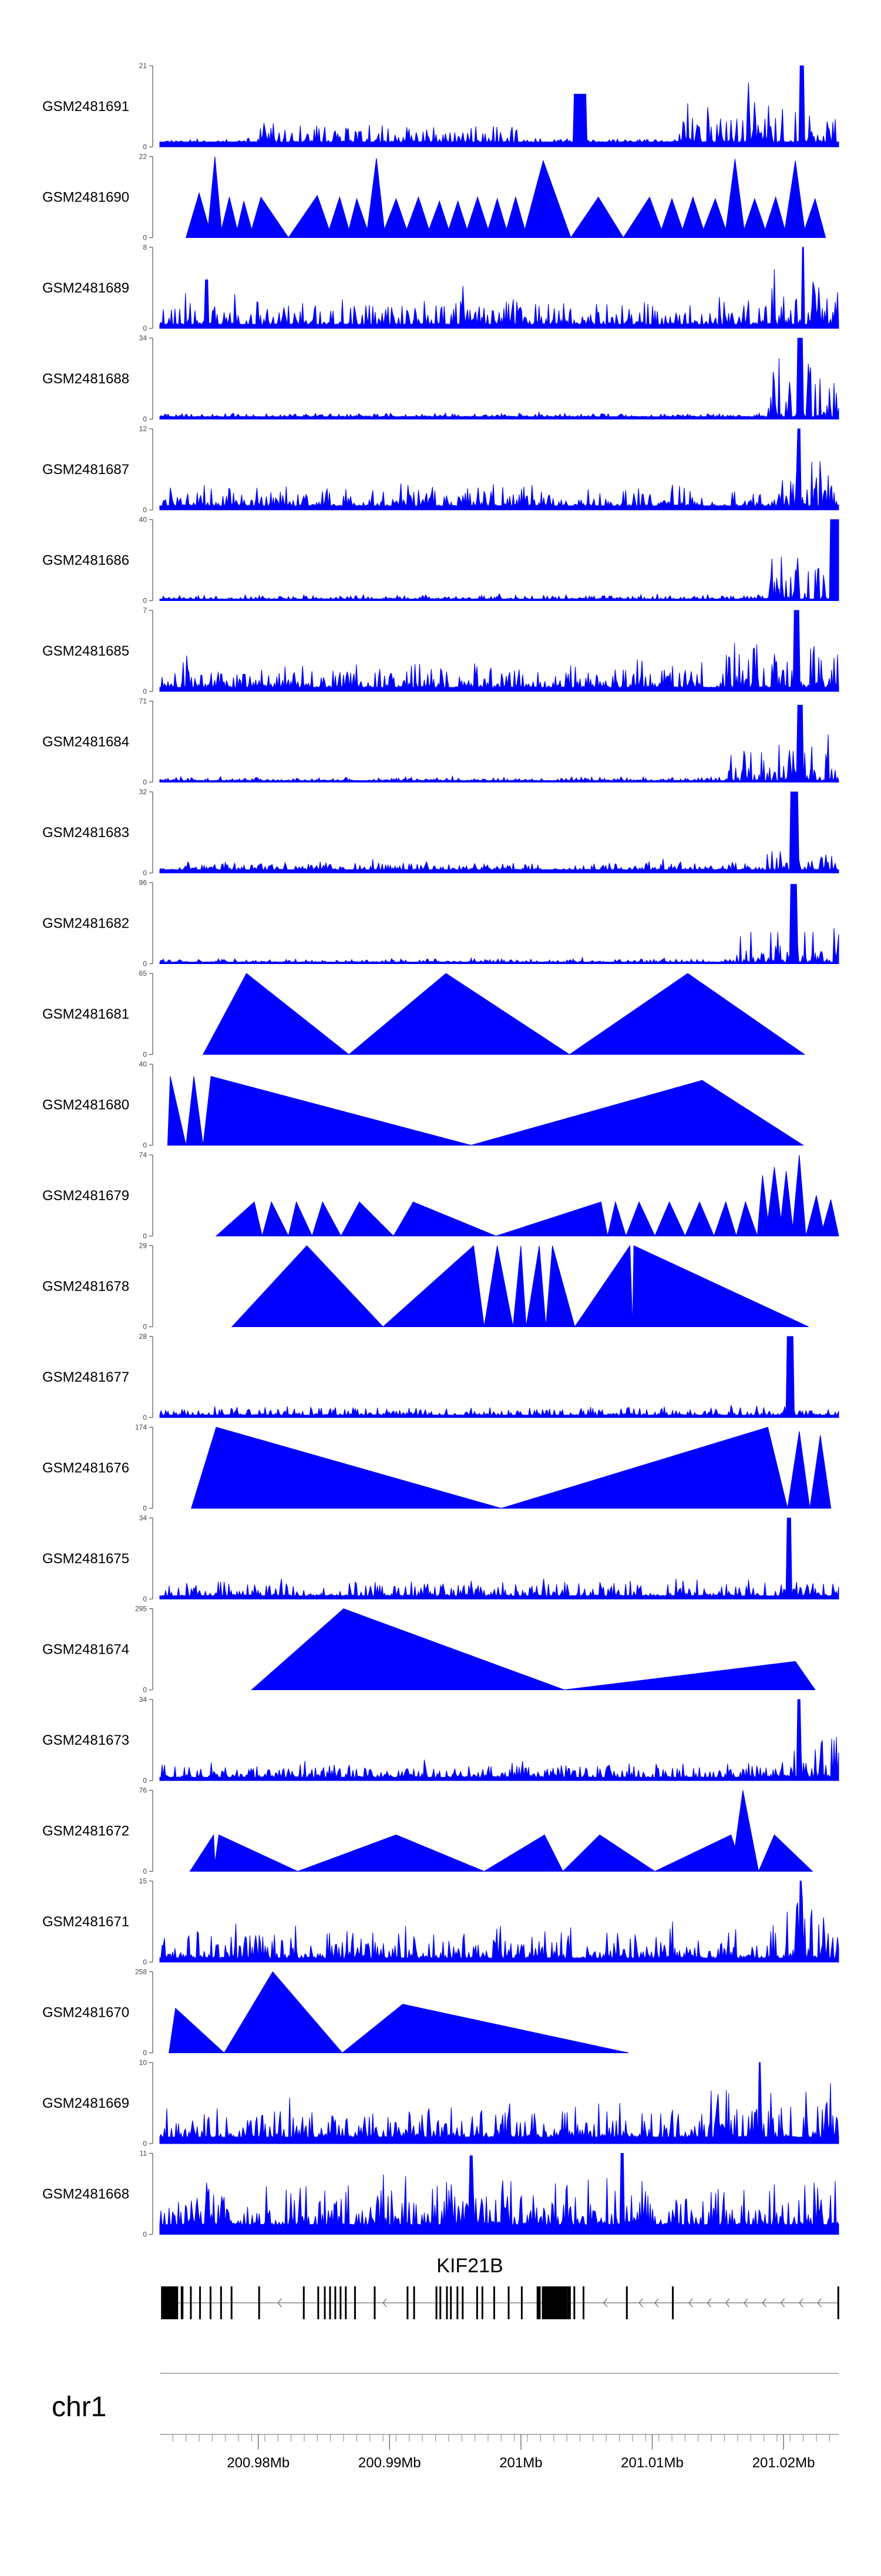 The height and width of the screenshot is (2576, 881). What do you see at coordinates (85, 833) in the screenshot?
I see `track-label: GSM2481683` at bounding box center [85, 833].